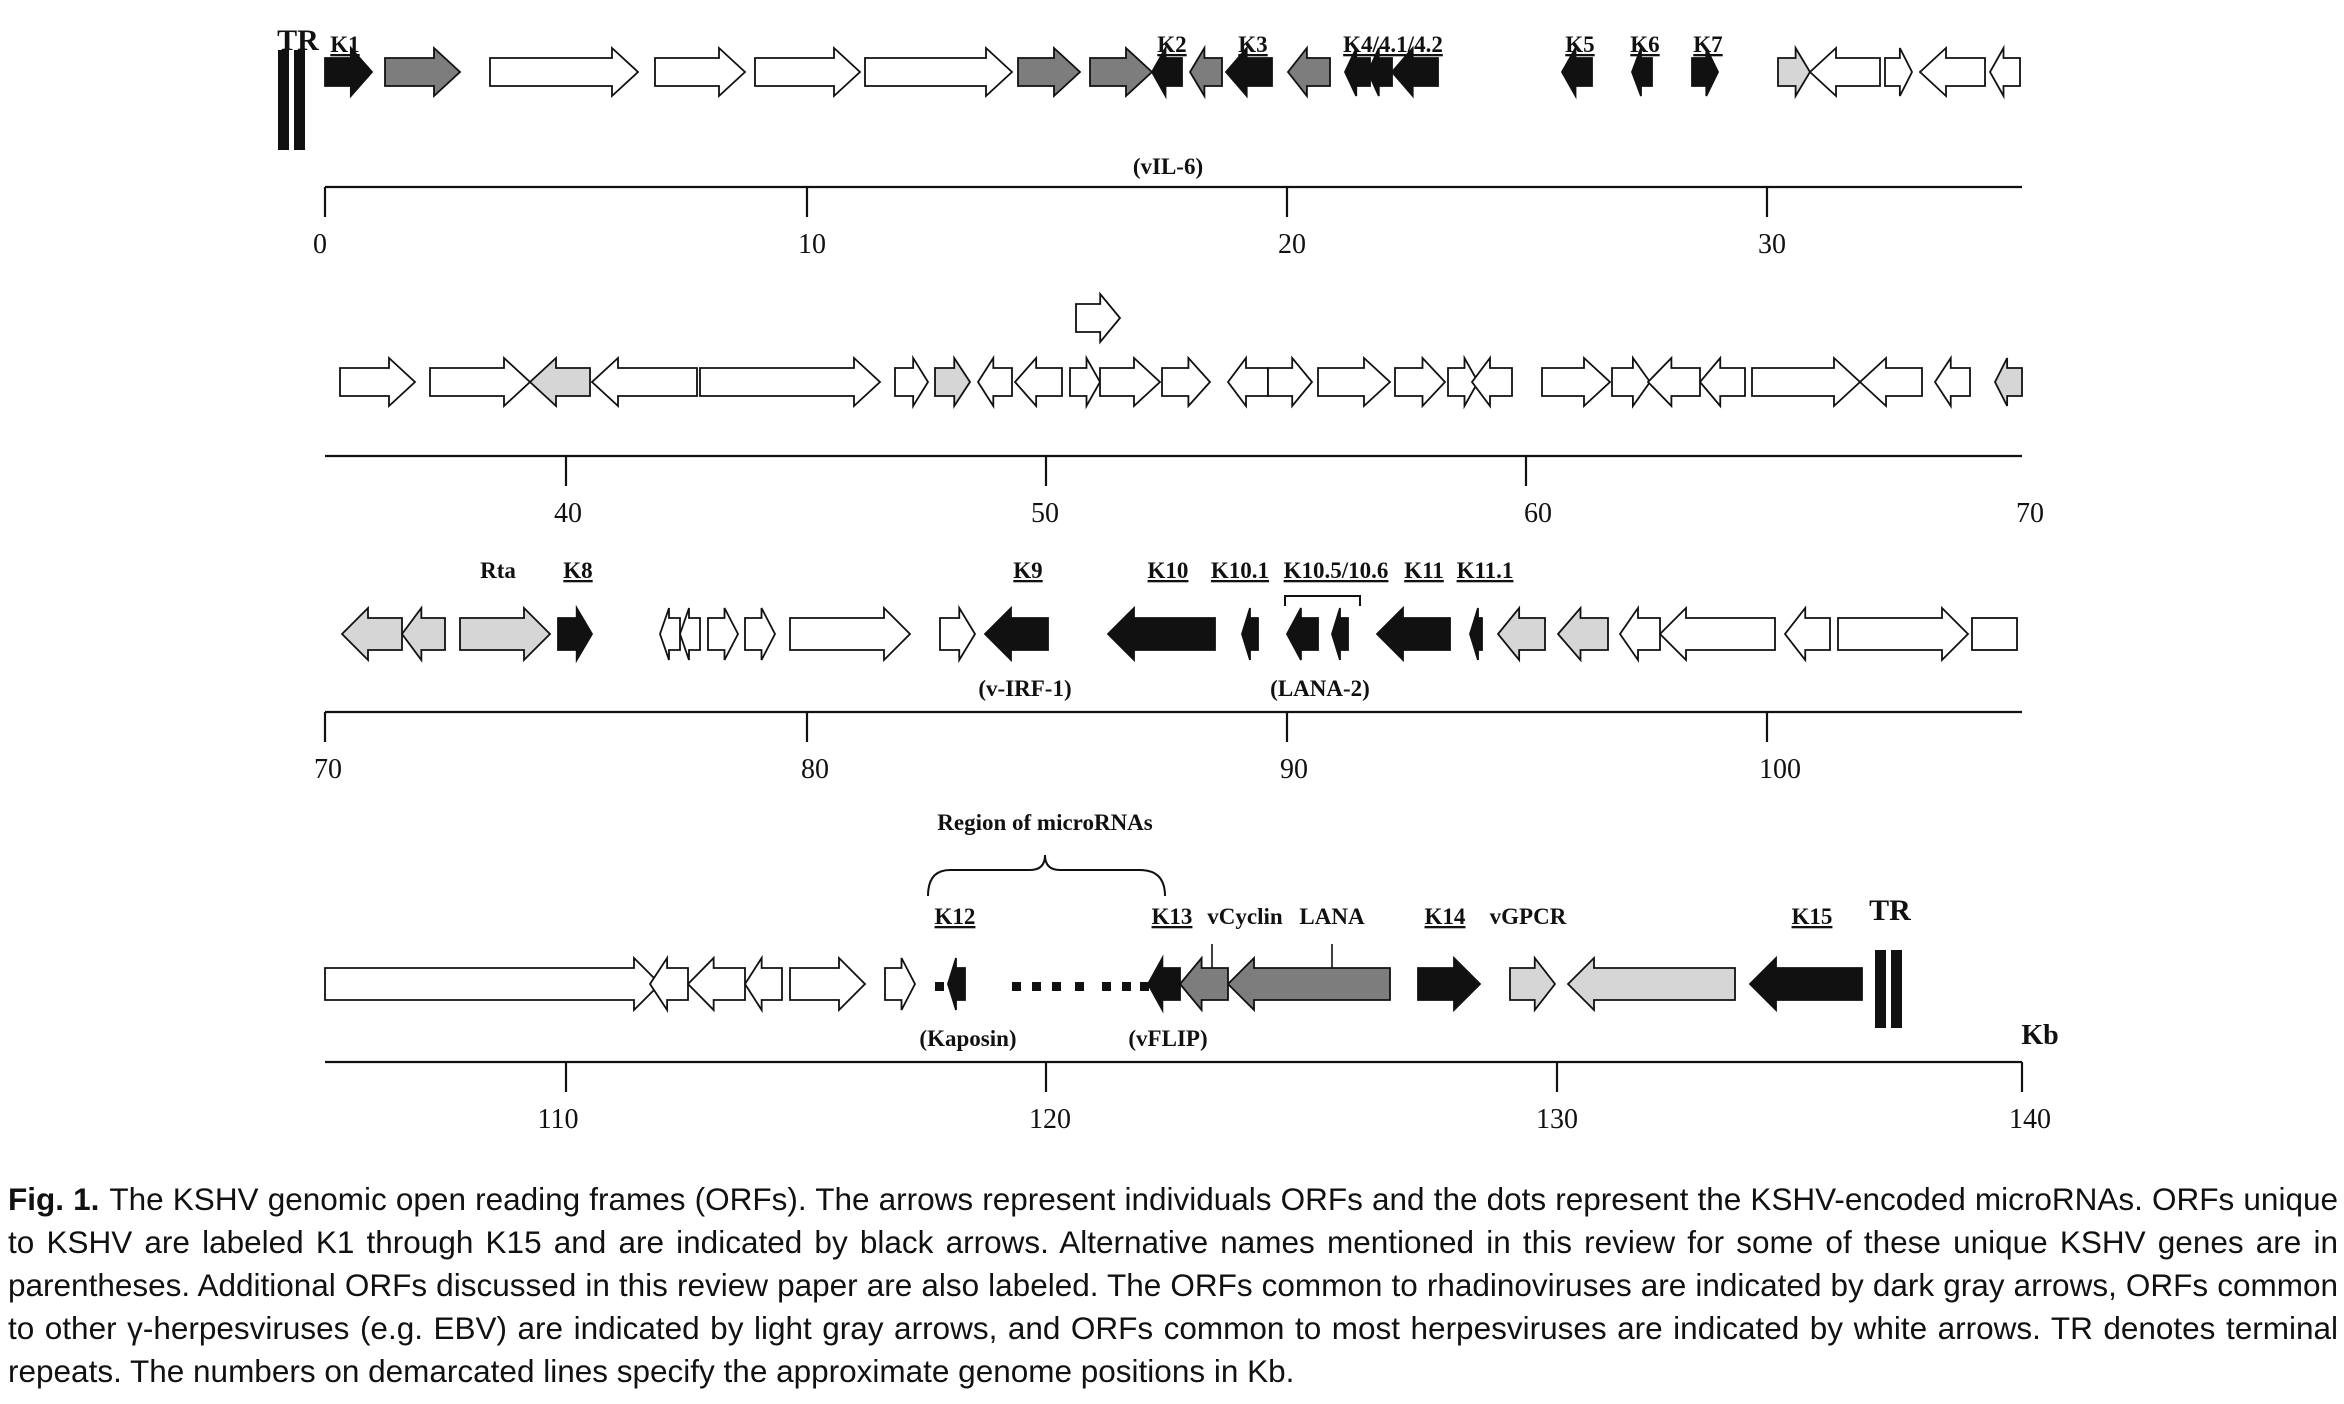 This screenshot has height=1404, width=2344. Describe the element at coordinates (1393, 44) in the screenshot. I see `orf-label: K4/4.1/4.2` at that location.